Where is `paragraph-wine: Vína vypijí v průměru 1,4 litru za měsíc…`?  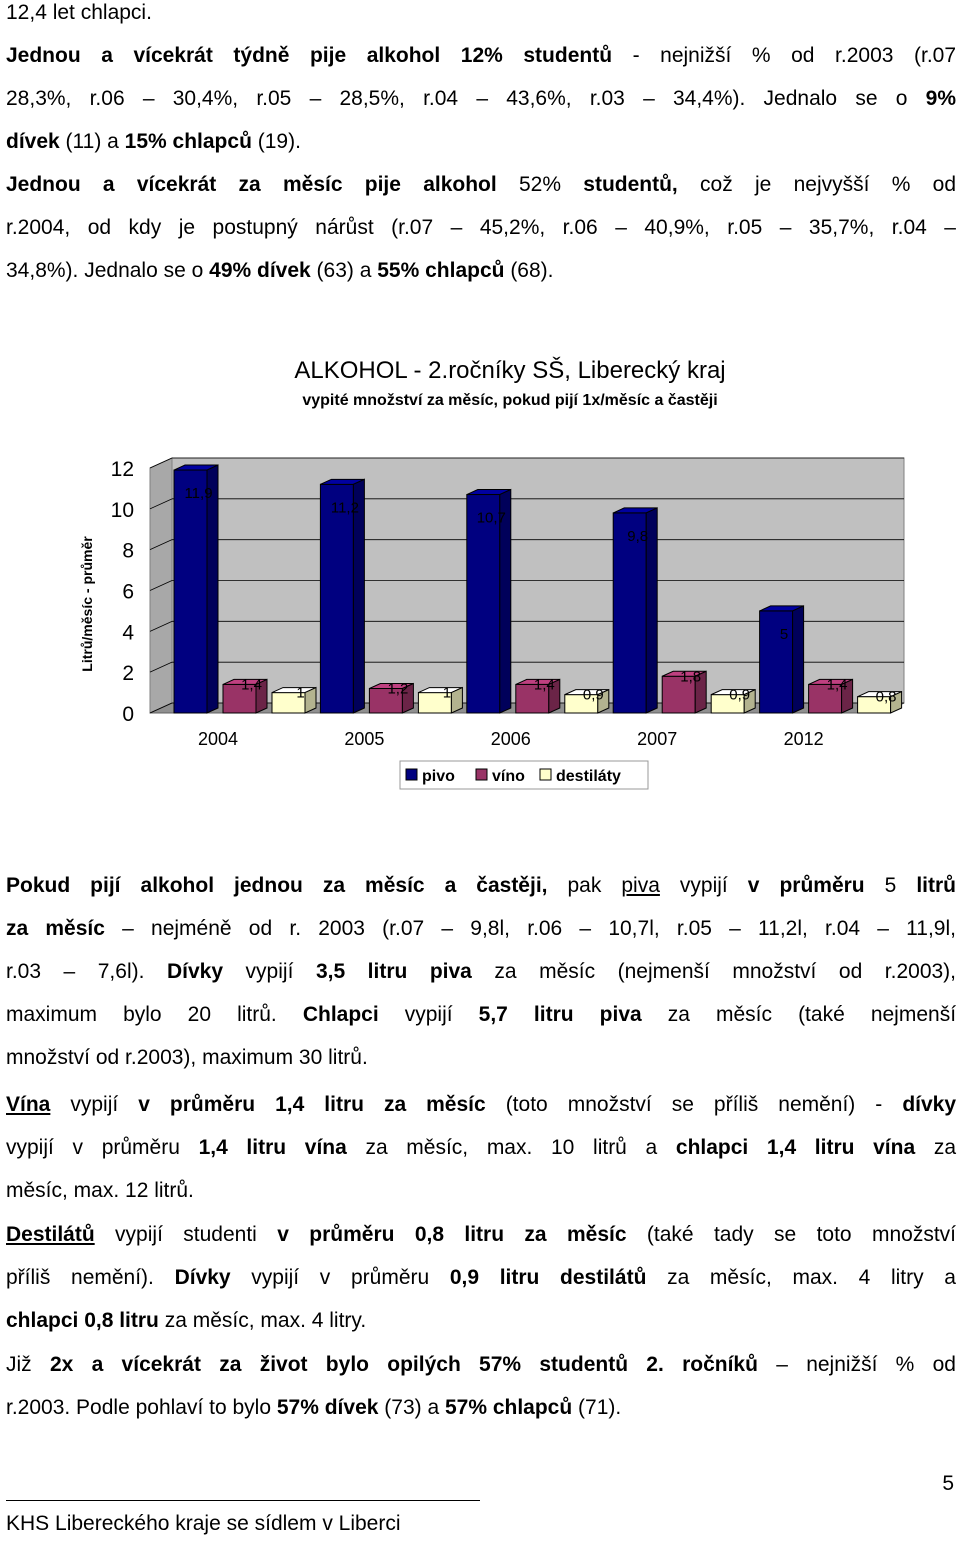
paragraph-wine: Vína vypijí v průměru 1,4 litru za měsíc… is located at coordinates (481, 1147).